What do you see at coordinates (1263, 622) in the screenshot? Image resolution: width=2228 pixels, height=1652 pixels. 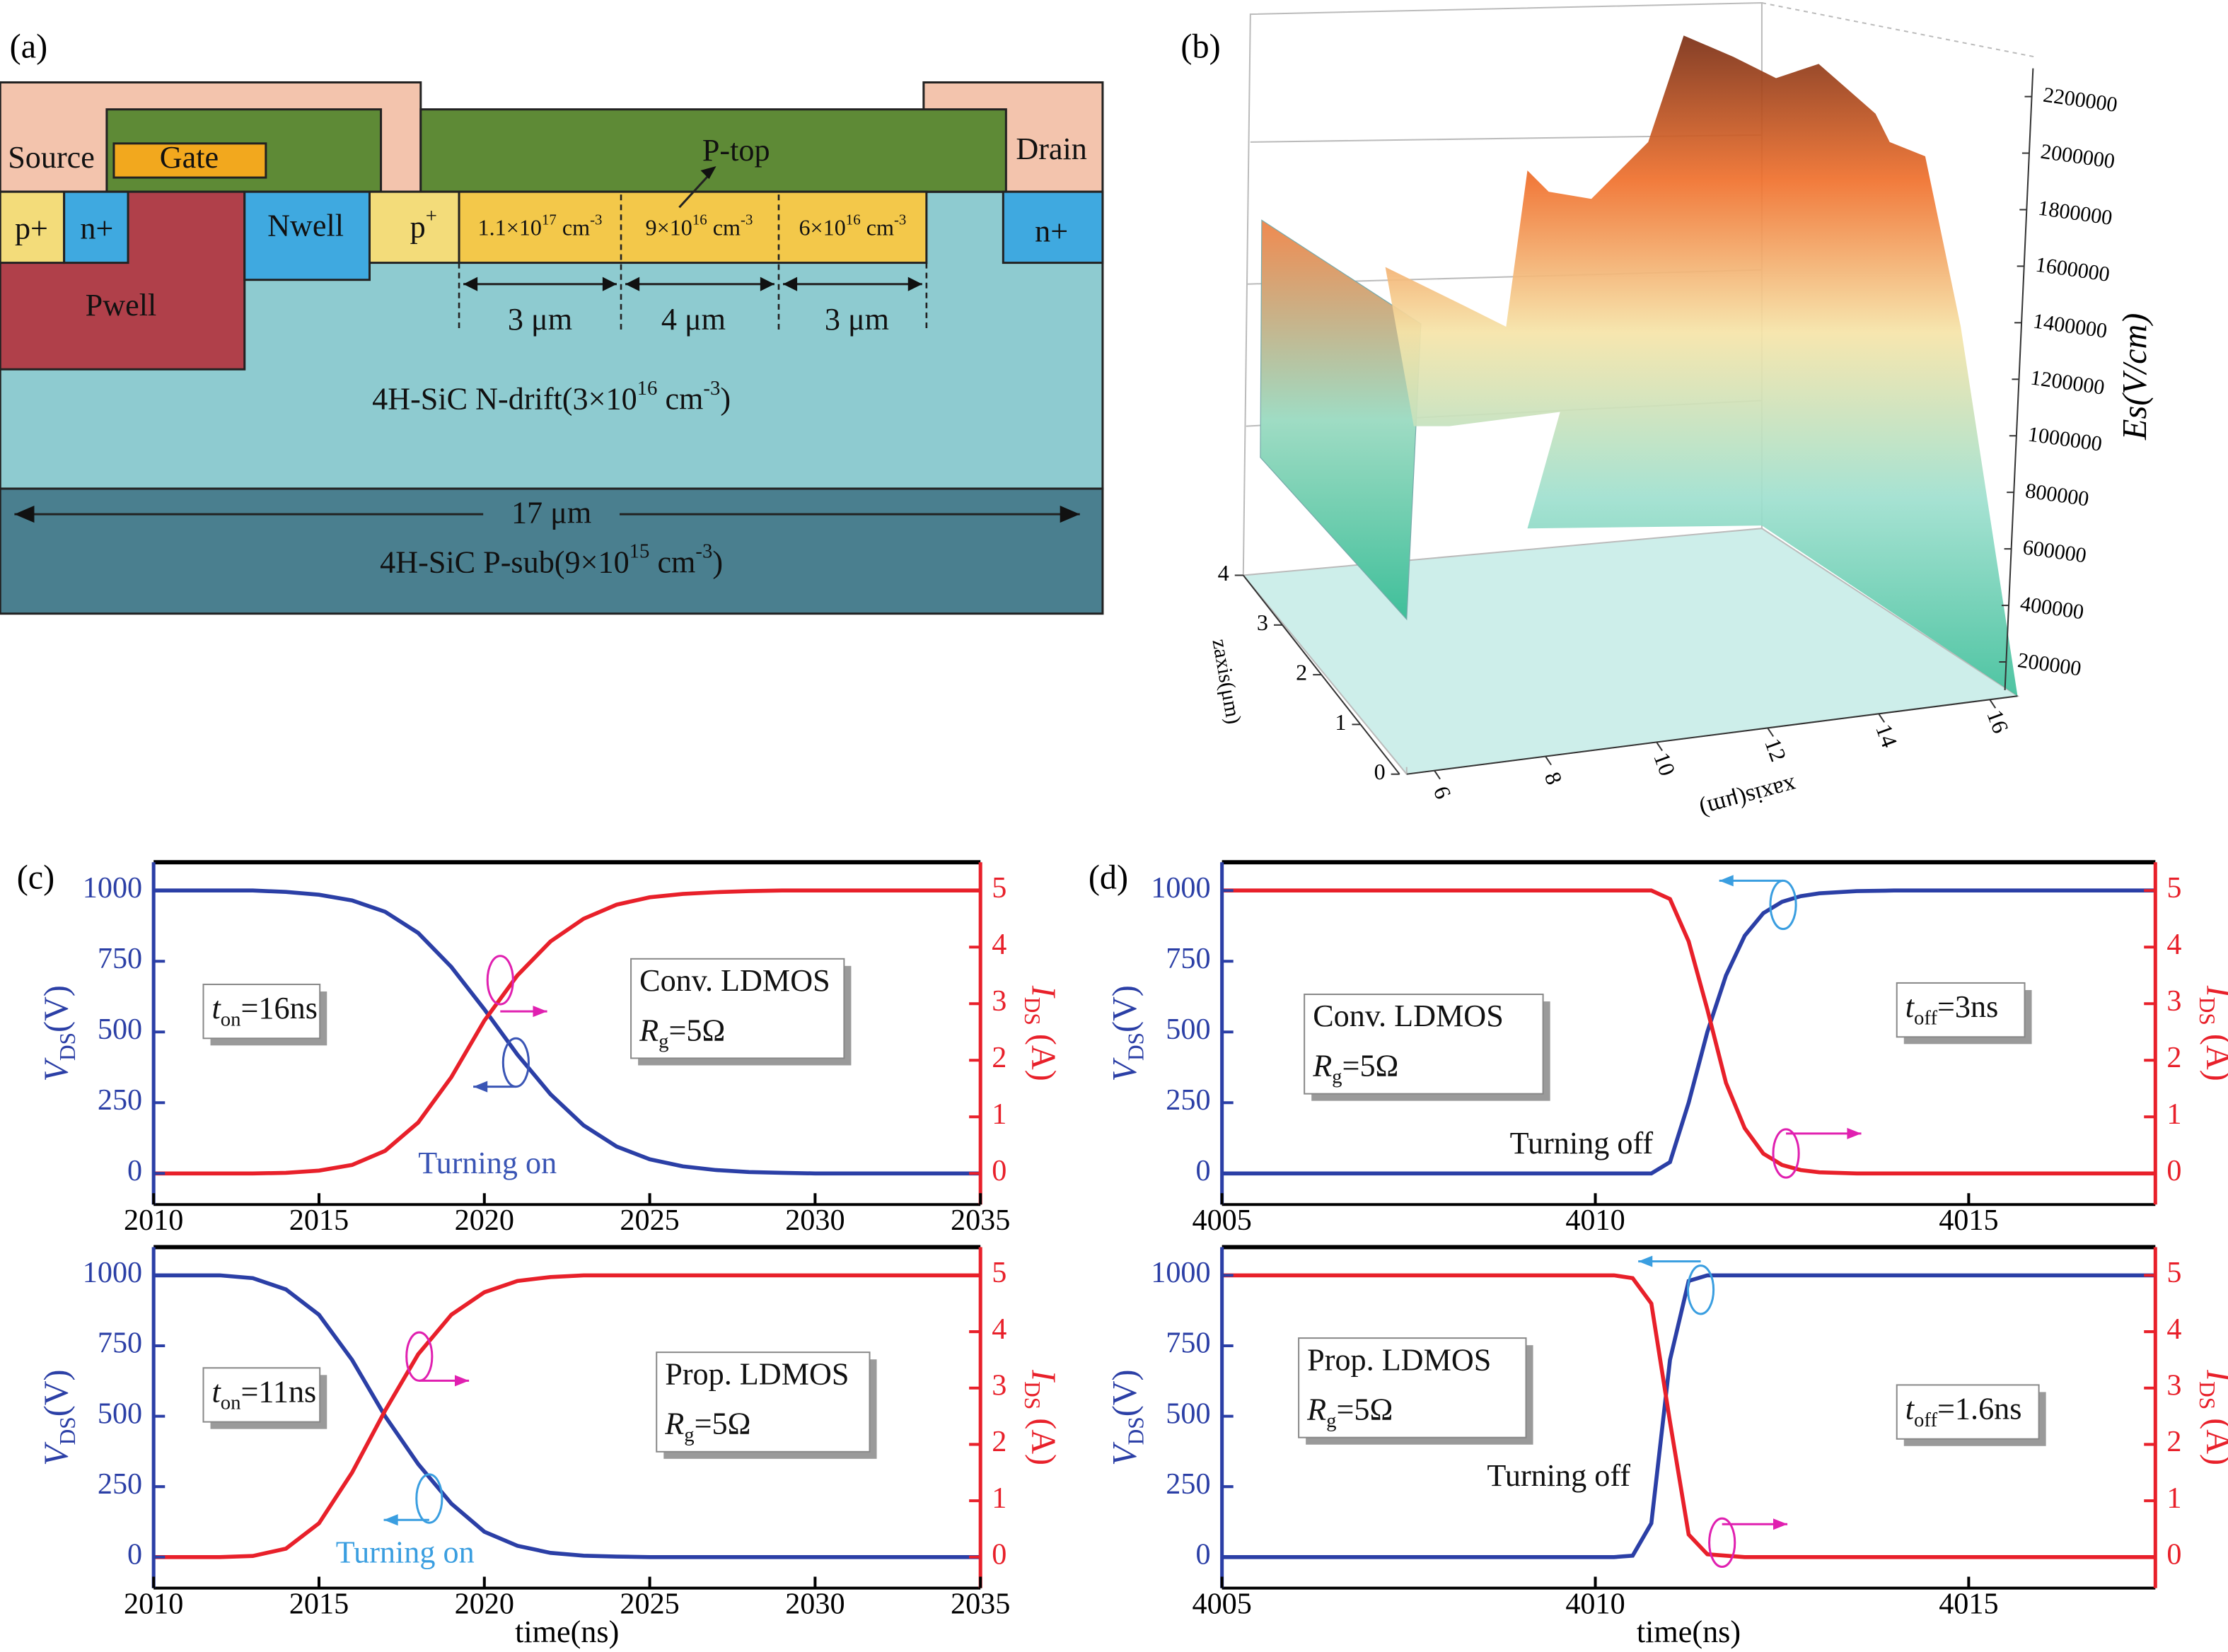 I see `y-tick-label: 3` at bounding box center [1263, 622].